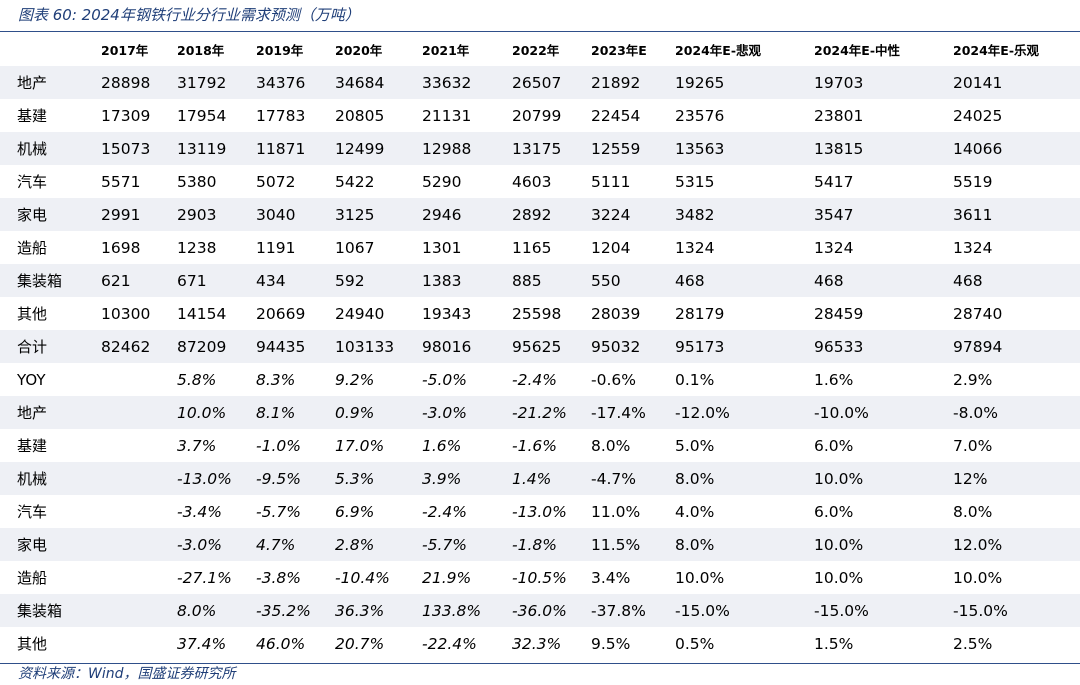 This screenshot has height=685, width=1080. I want to click on table-cell: 0.1%, so click(695, 379).